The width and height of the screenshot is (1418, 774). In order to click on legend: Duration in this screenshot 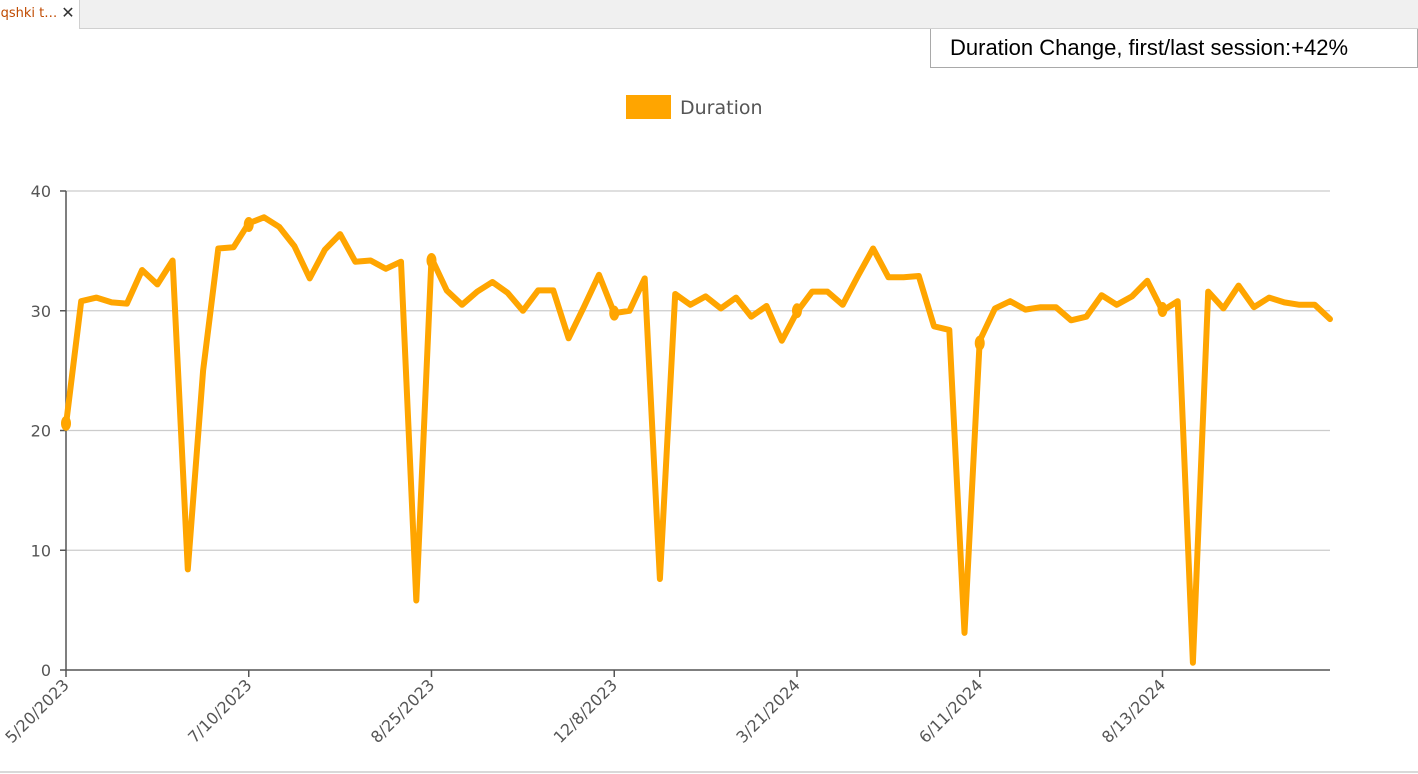, I will do `click(694, 107)`.